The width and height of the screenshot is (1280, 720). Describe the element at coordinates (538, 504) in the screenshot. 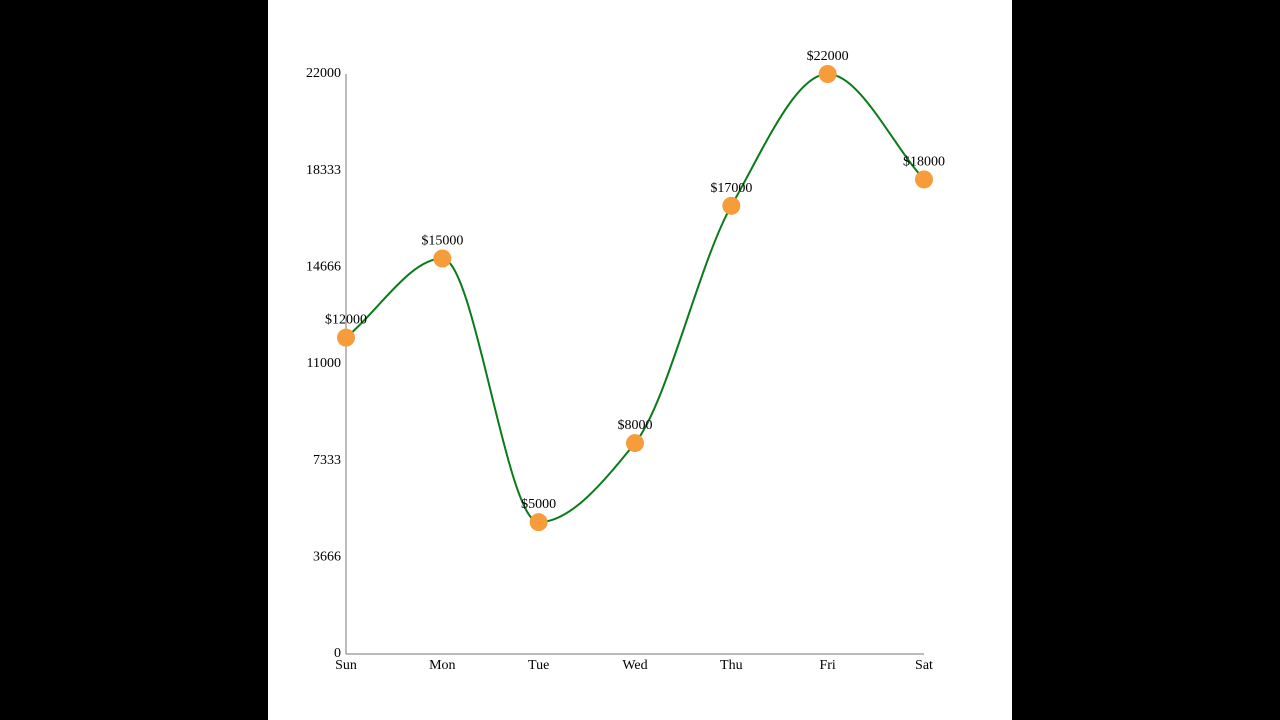

I see `data-label: $5000` at that location.